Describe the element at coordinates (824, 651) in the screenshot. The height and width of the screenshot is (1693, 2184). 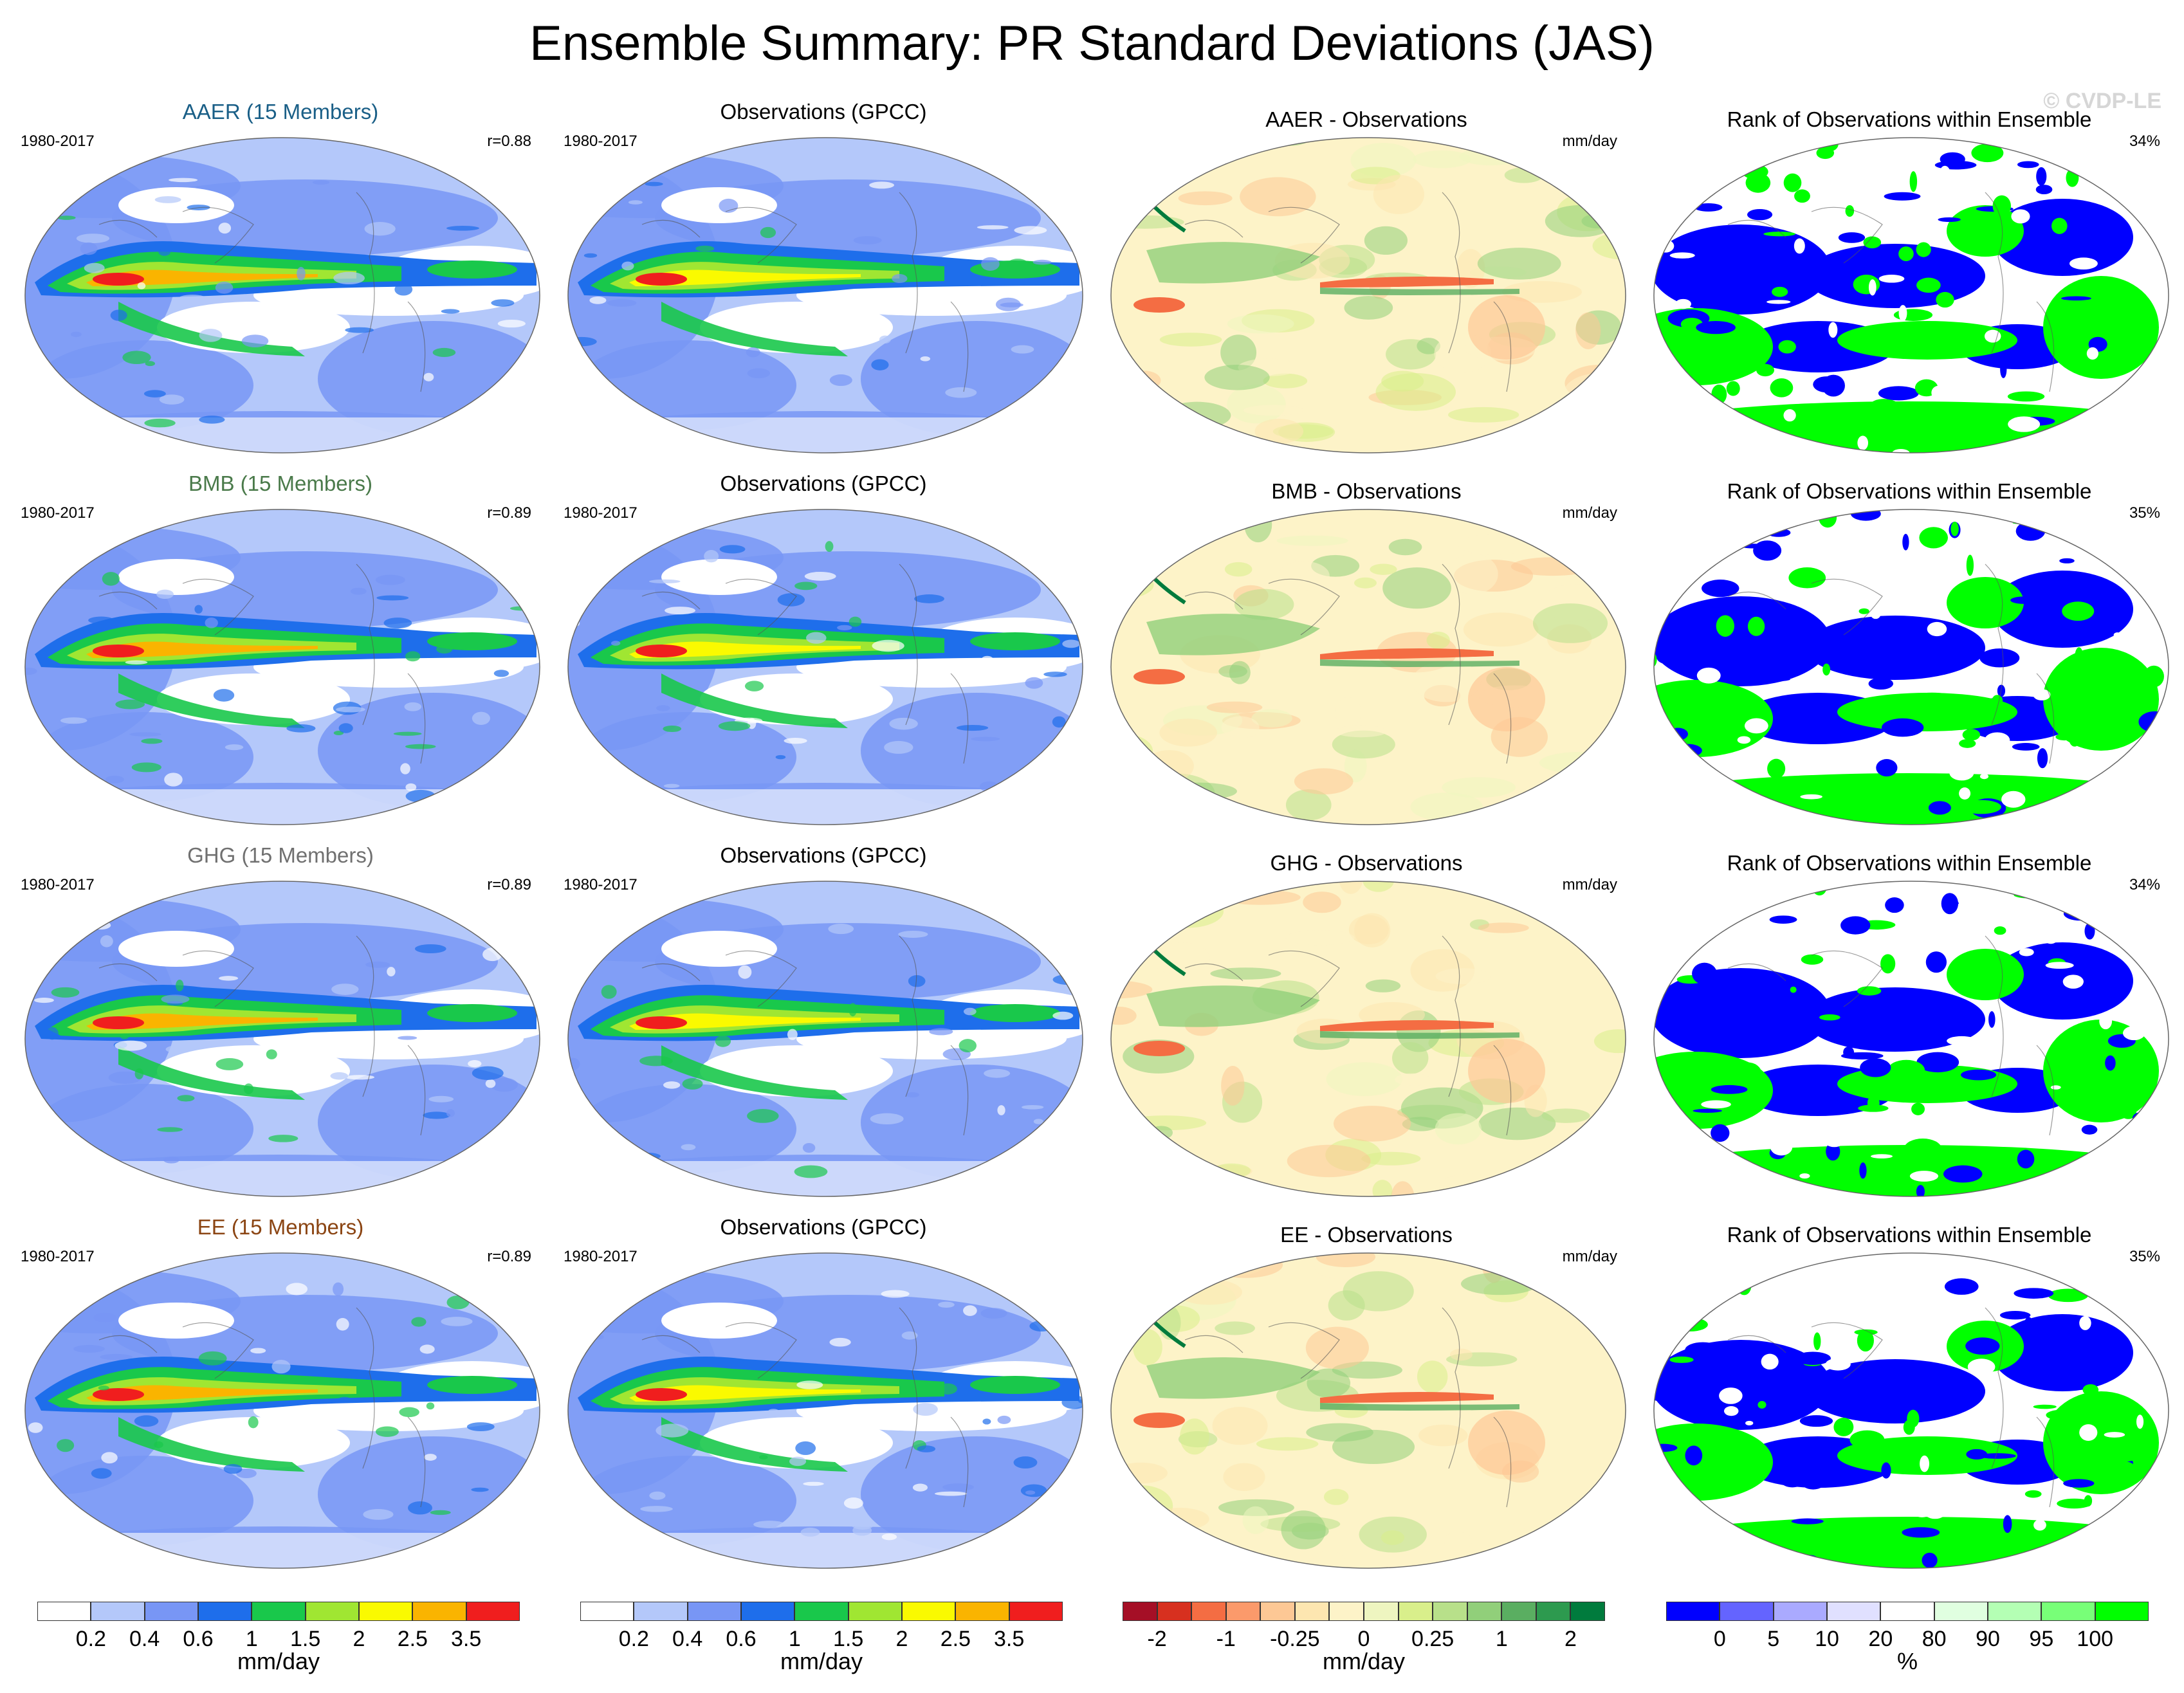
I see `obs-panel-2: Observations (GPCC) 1980-2017` at that location.